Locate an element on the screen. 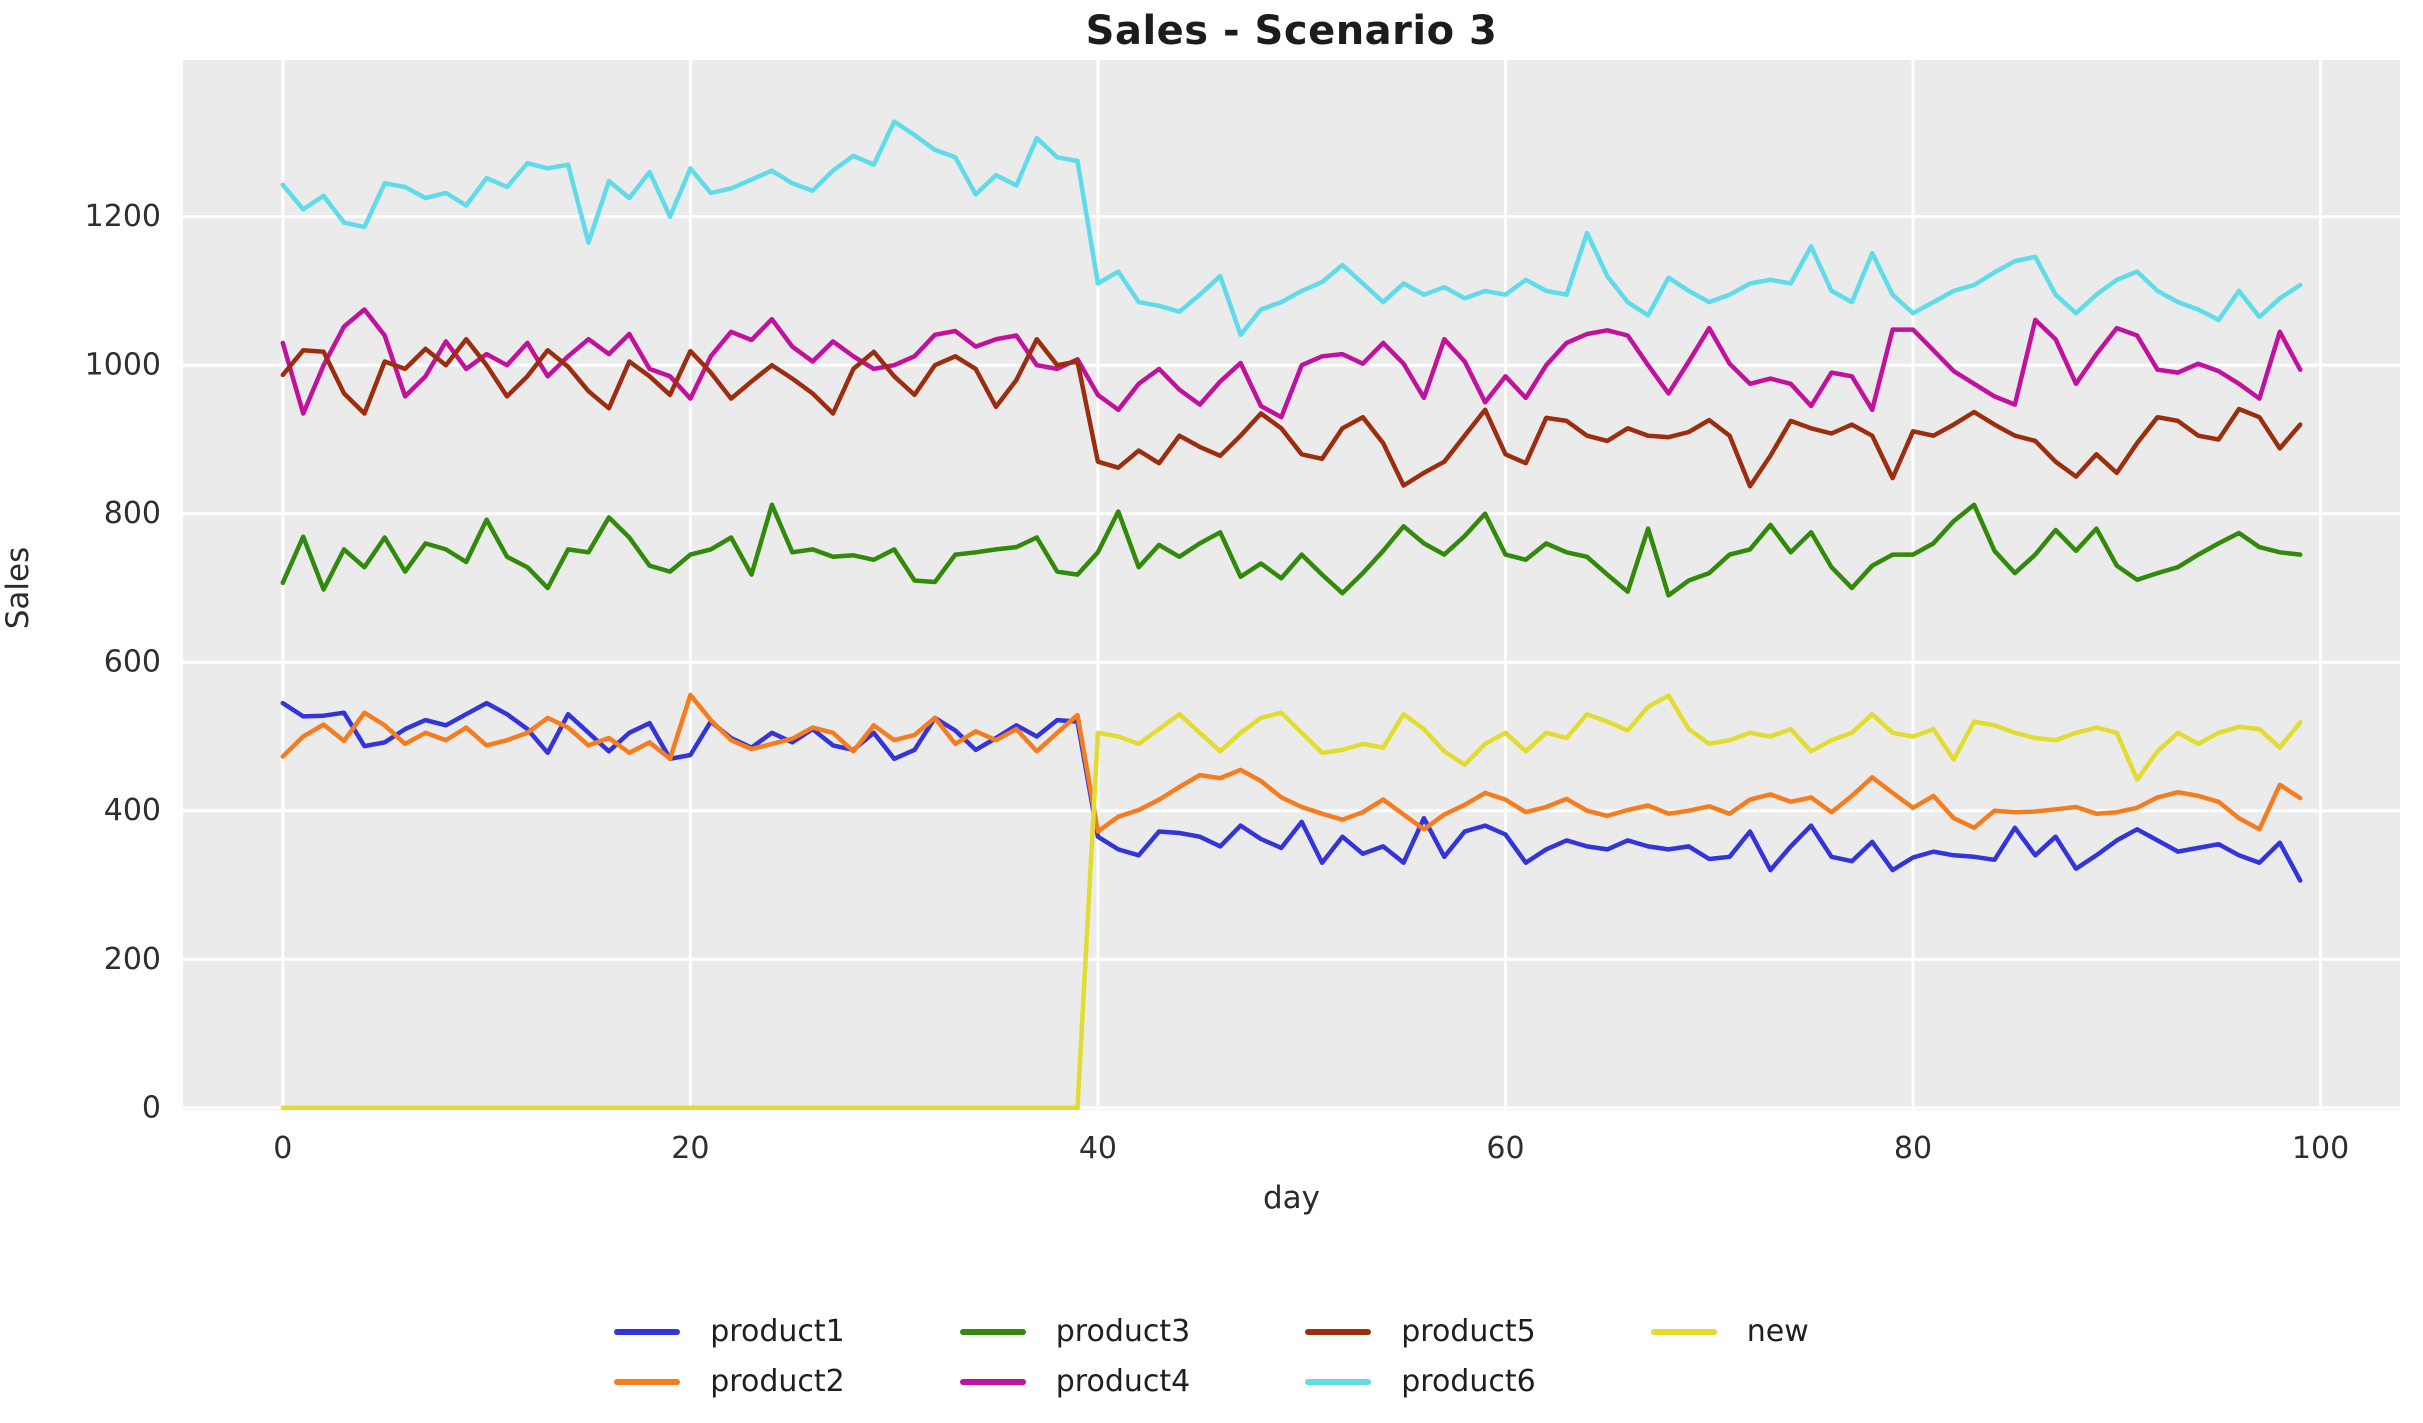 Image resolution: width=2423 pixels, height=1423 pixels. legend-swatch-product3 is located at coordinates (992, 1332).